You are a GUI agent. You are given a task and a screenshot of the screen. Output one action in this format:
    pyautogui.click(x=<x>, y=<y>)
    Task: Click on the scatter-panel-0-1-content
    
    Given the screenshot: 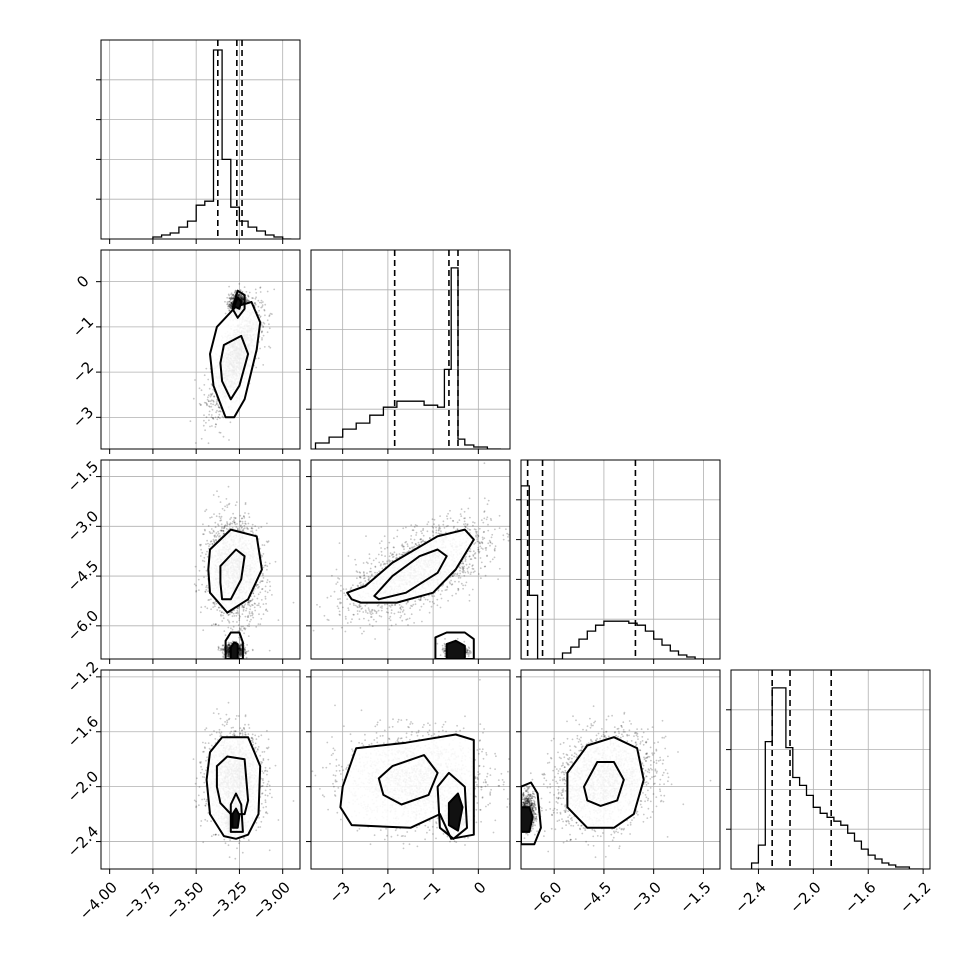 What is the action you would take?
    pyautogui.click(x=232, y=364)
    